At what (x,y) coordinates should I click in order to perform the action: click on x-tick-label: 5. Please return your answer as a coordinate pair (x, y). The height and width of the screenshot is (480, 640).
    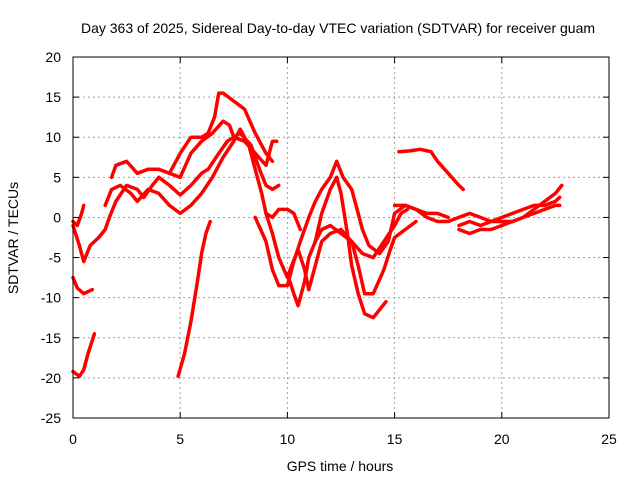
    Looking at the image, I should click on (180, 439).